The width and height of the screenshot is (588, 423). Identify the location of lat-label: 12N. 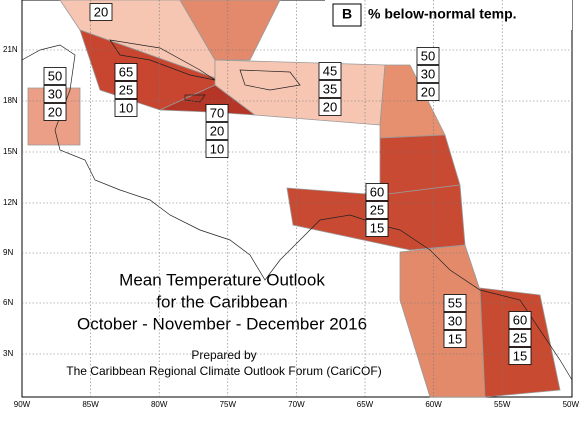
(10, 202).